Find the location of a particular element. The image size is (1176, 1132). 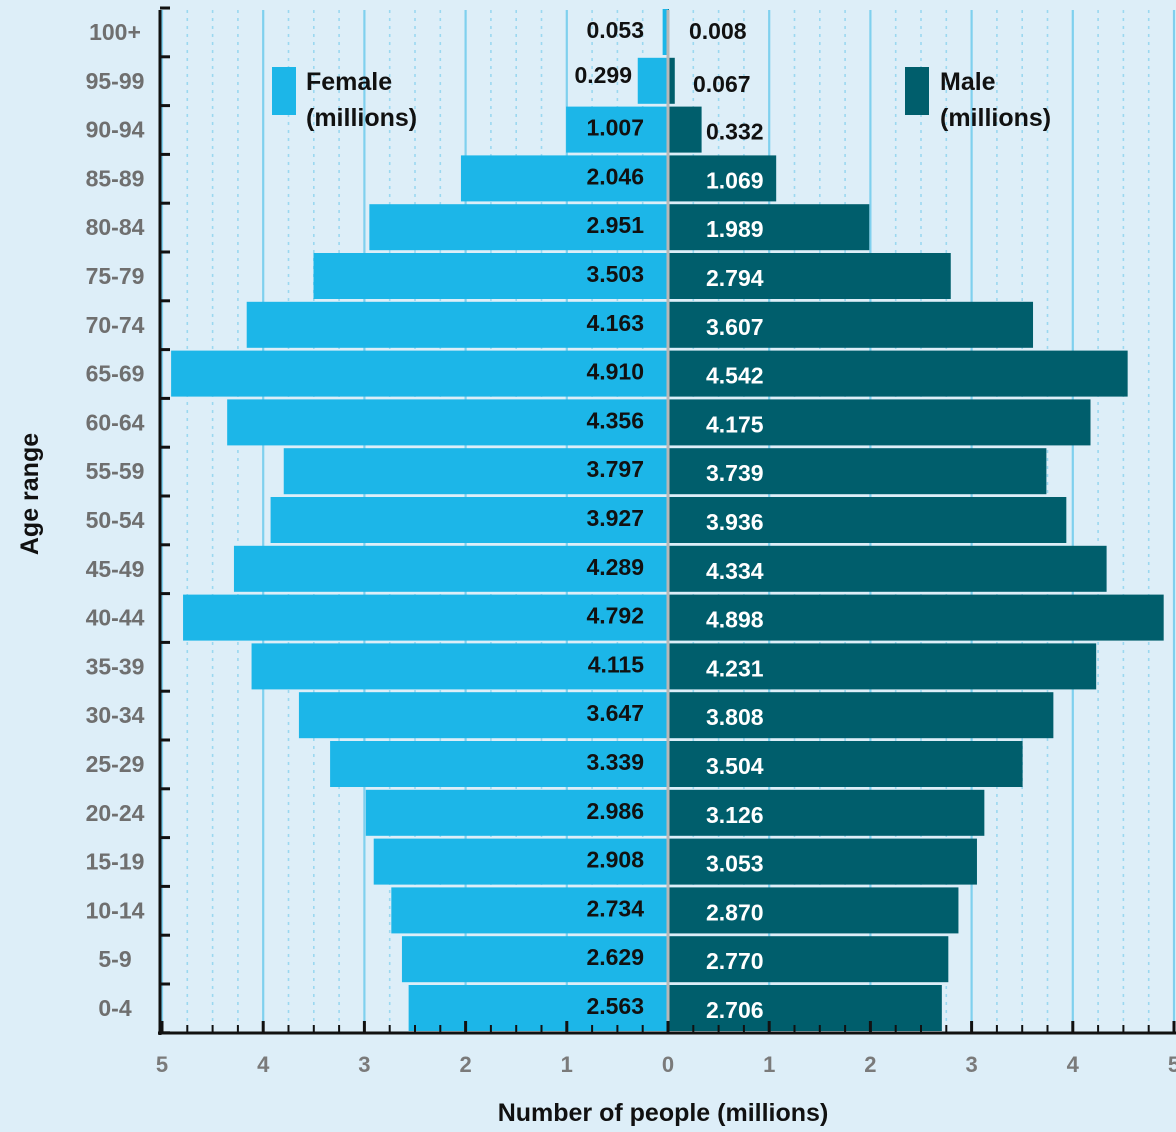

legend: Female (millions) Male (millions) is located at coordinates (661, 99).